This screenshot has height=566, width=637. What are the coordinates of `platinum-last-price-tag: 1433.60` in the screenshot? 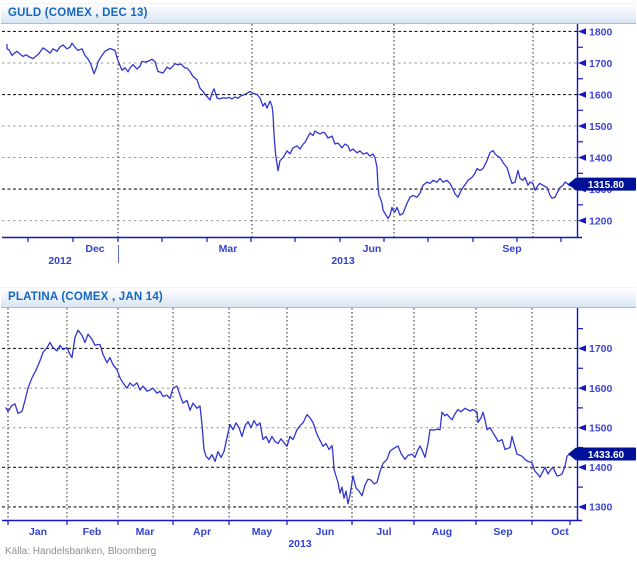 It's located at (602, 454).